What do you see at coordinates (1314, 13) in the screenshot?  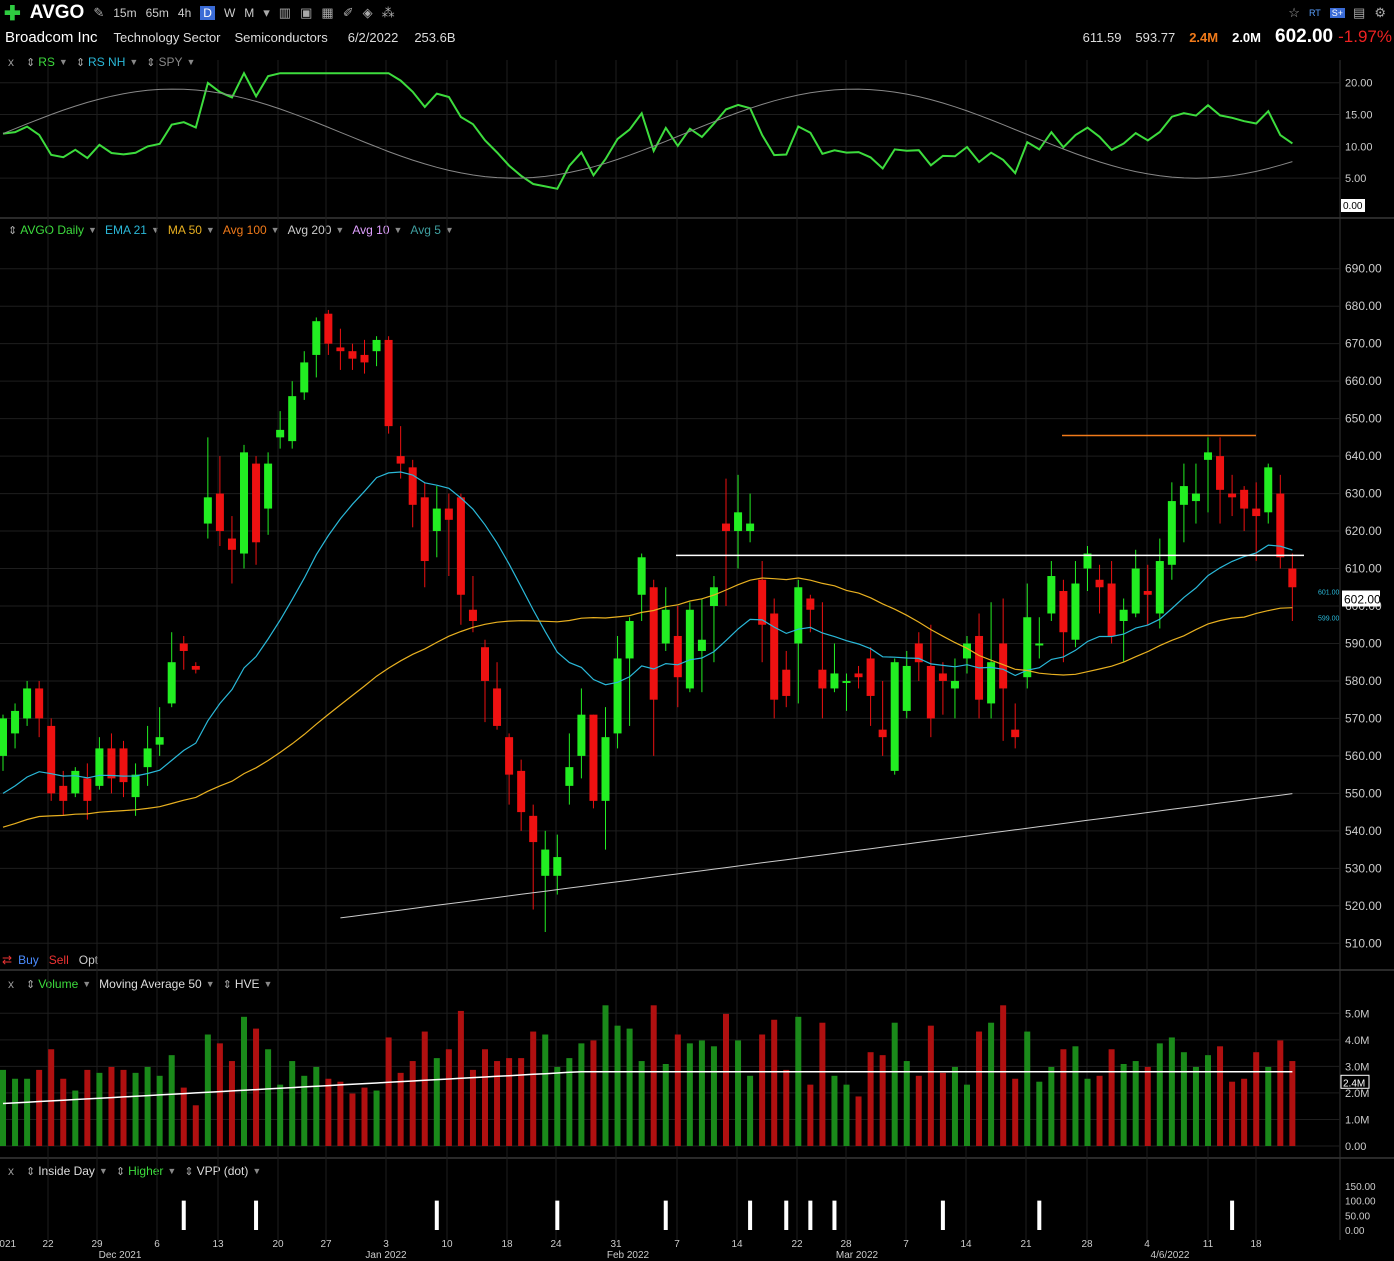 I see `rt-badge: RT` at bounding box center [1314, 13].